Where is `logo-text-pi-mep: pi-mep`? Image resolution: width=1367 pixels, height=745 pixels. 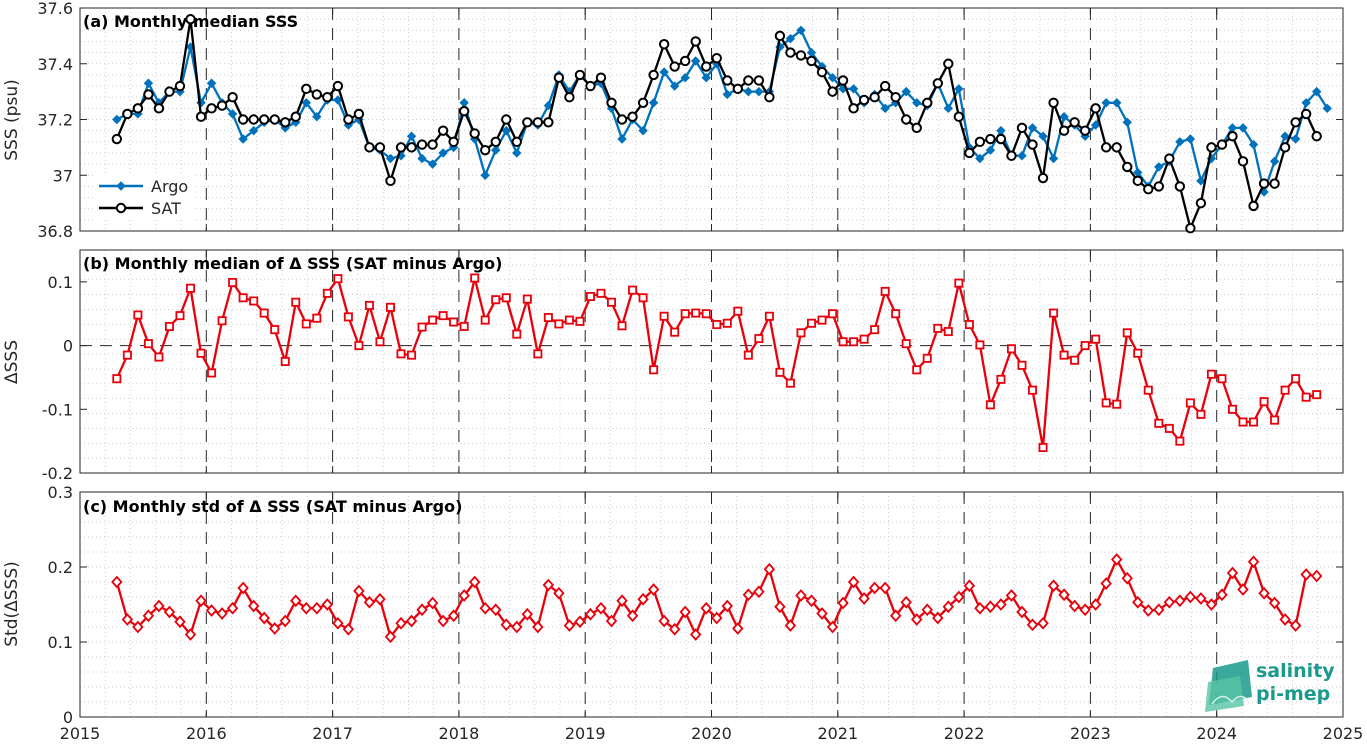 logo-text-pi-mep: pi-mep is located at coordinates (1293, 694).